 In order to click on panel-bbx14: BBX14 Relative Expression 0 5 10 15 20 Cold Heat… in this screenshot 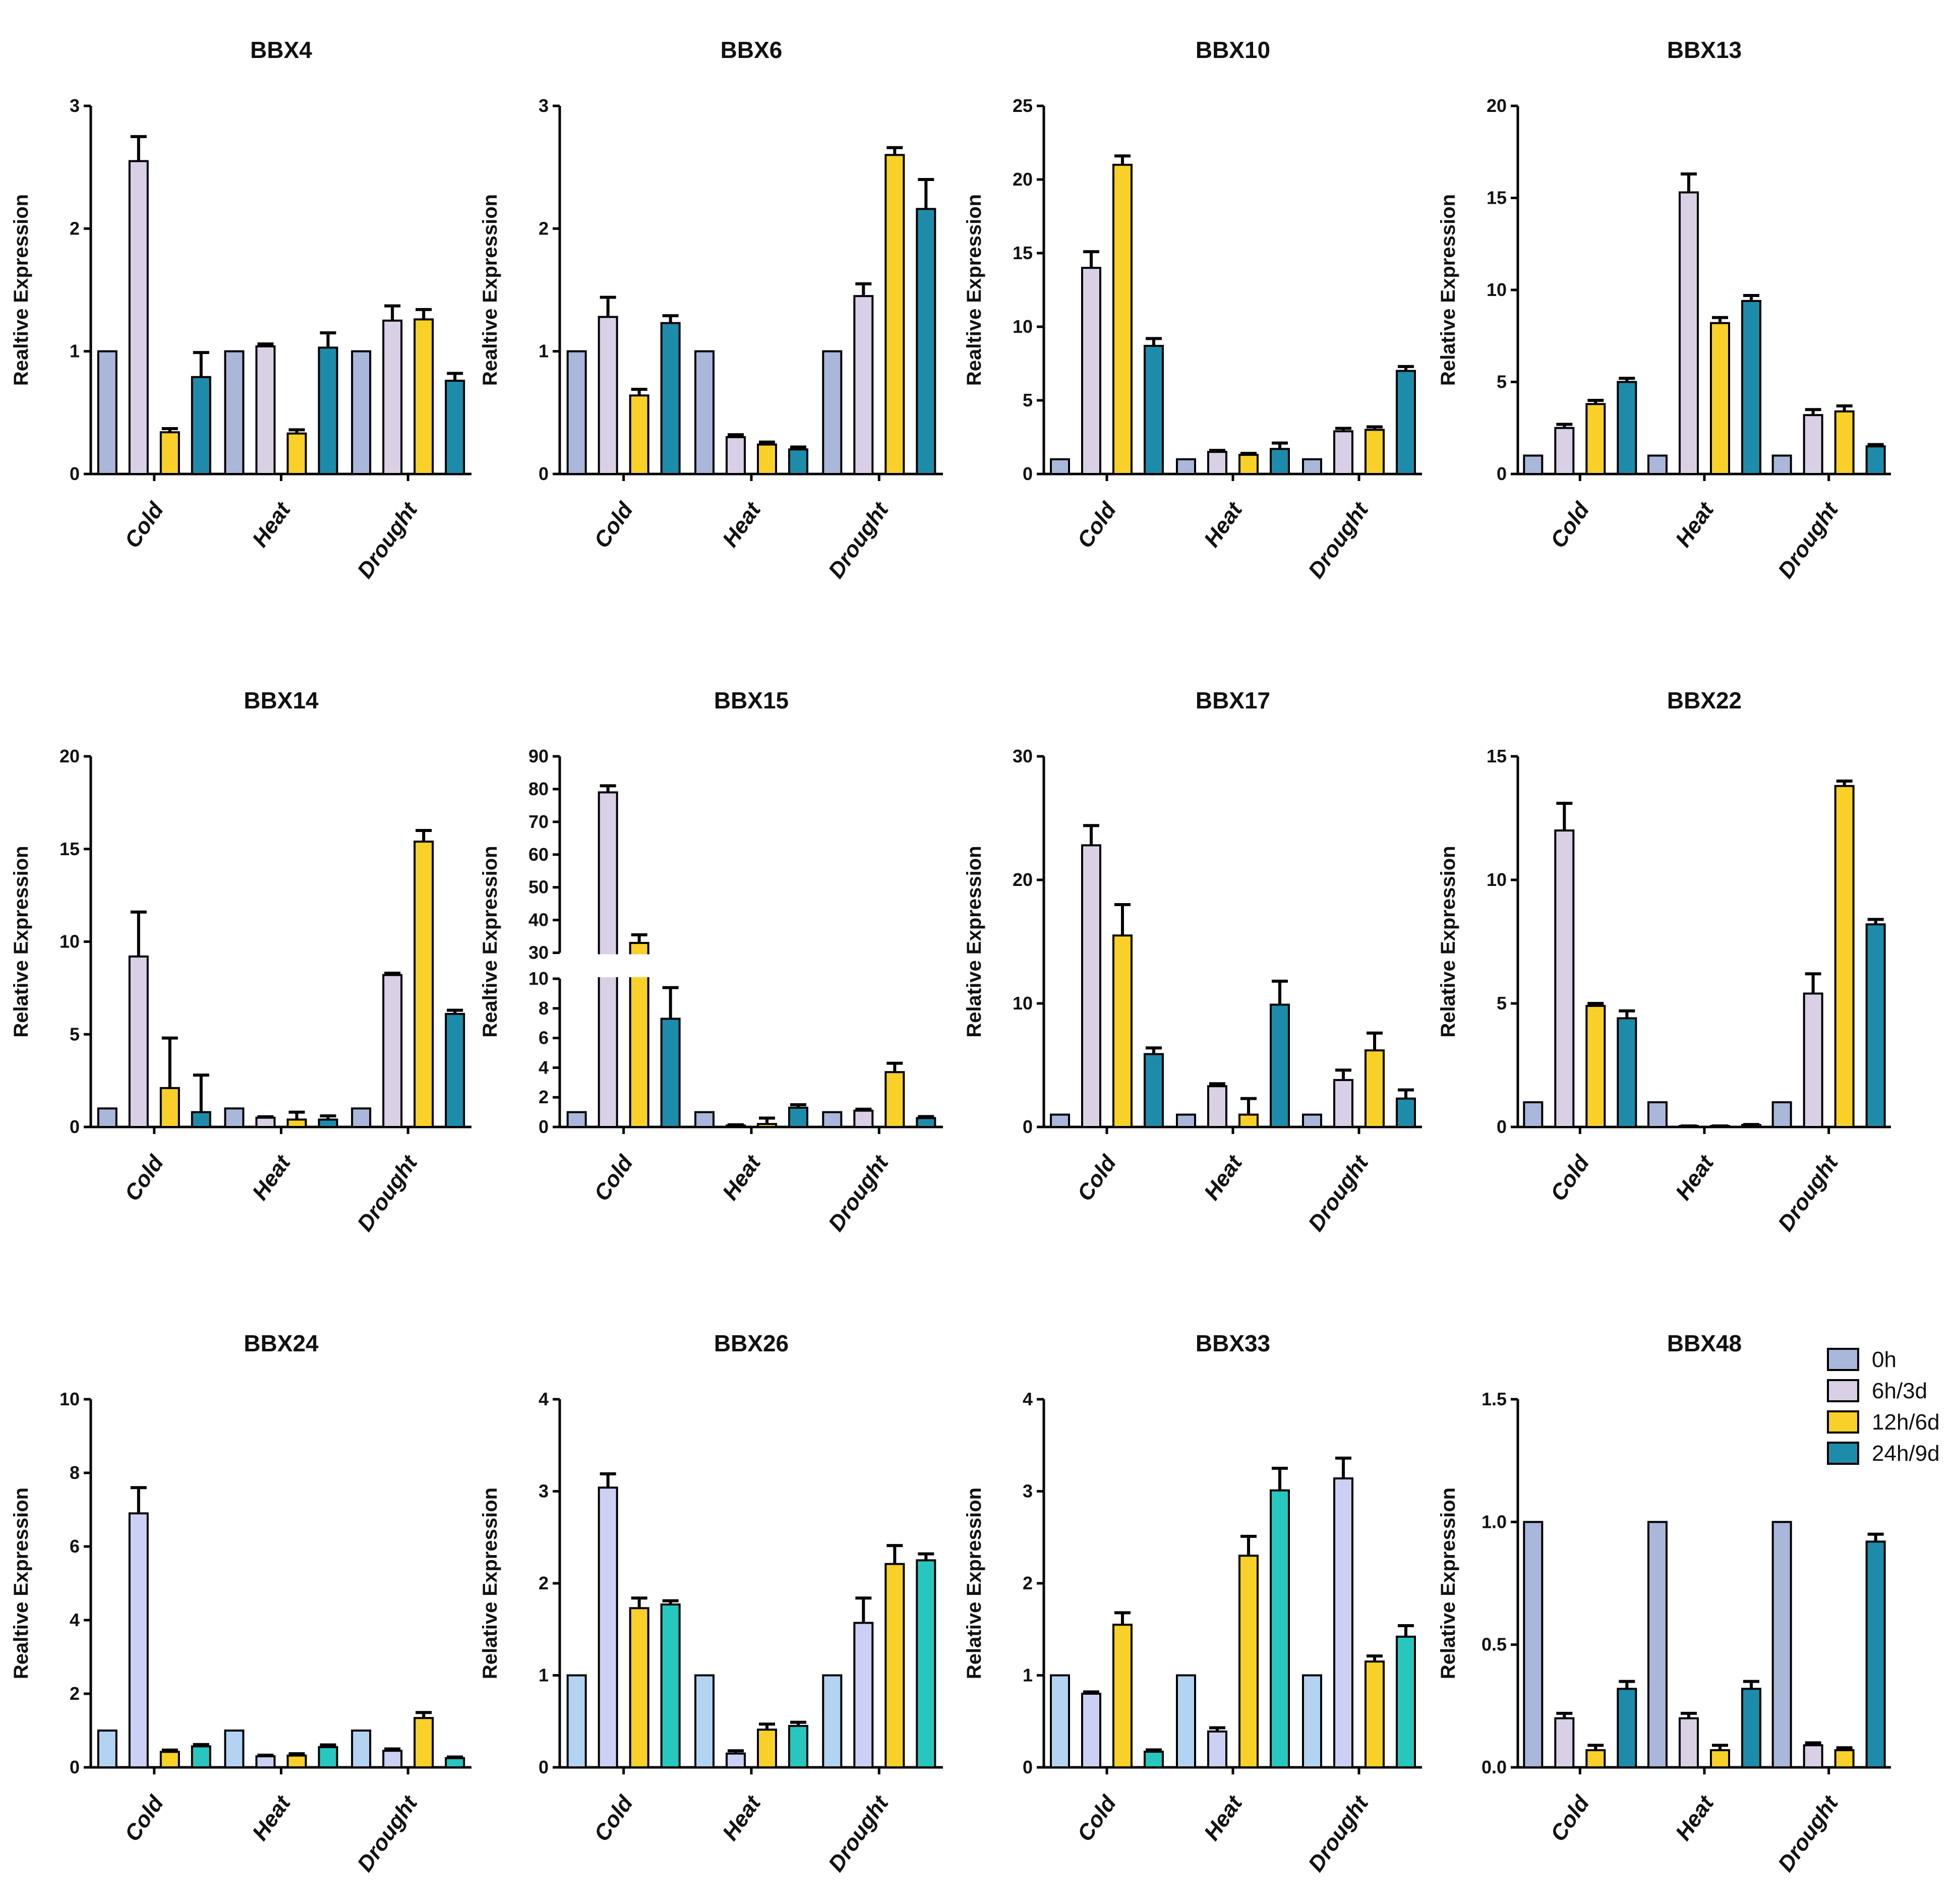, I will do `click(240, 961)`.